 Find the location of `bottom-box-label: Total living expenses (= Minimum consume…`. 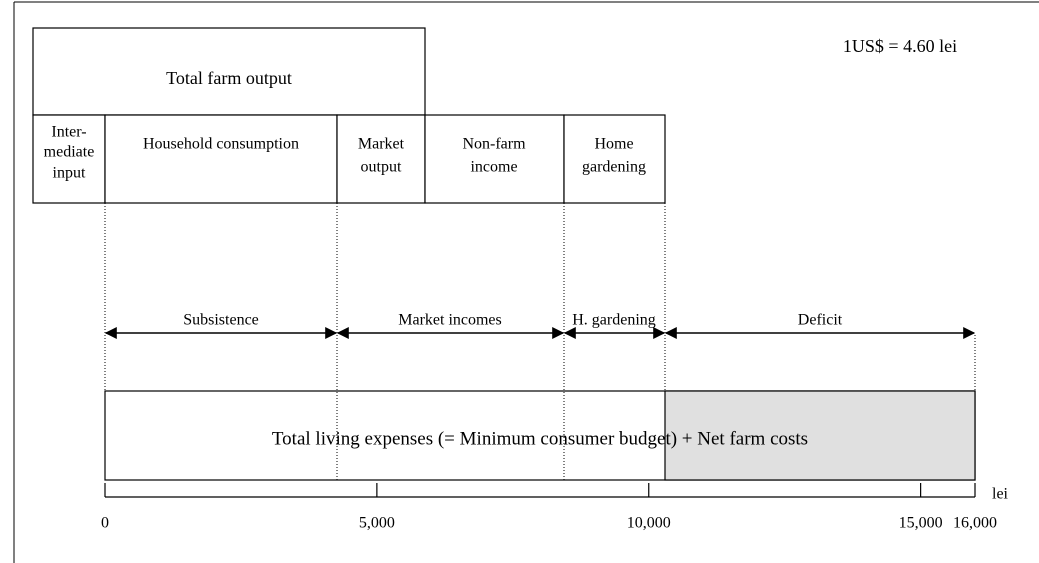

bottom-box-label: Total living expenses (= Minimum consume… is located at coordinates (540, 438).